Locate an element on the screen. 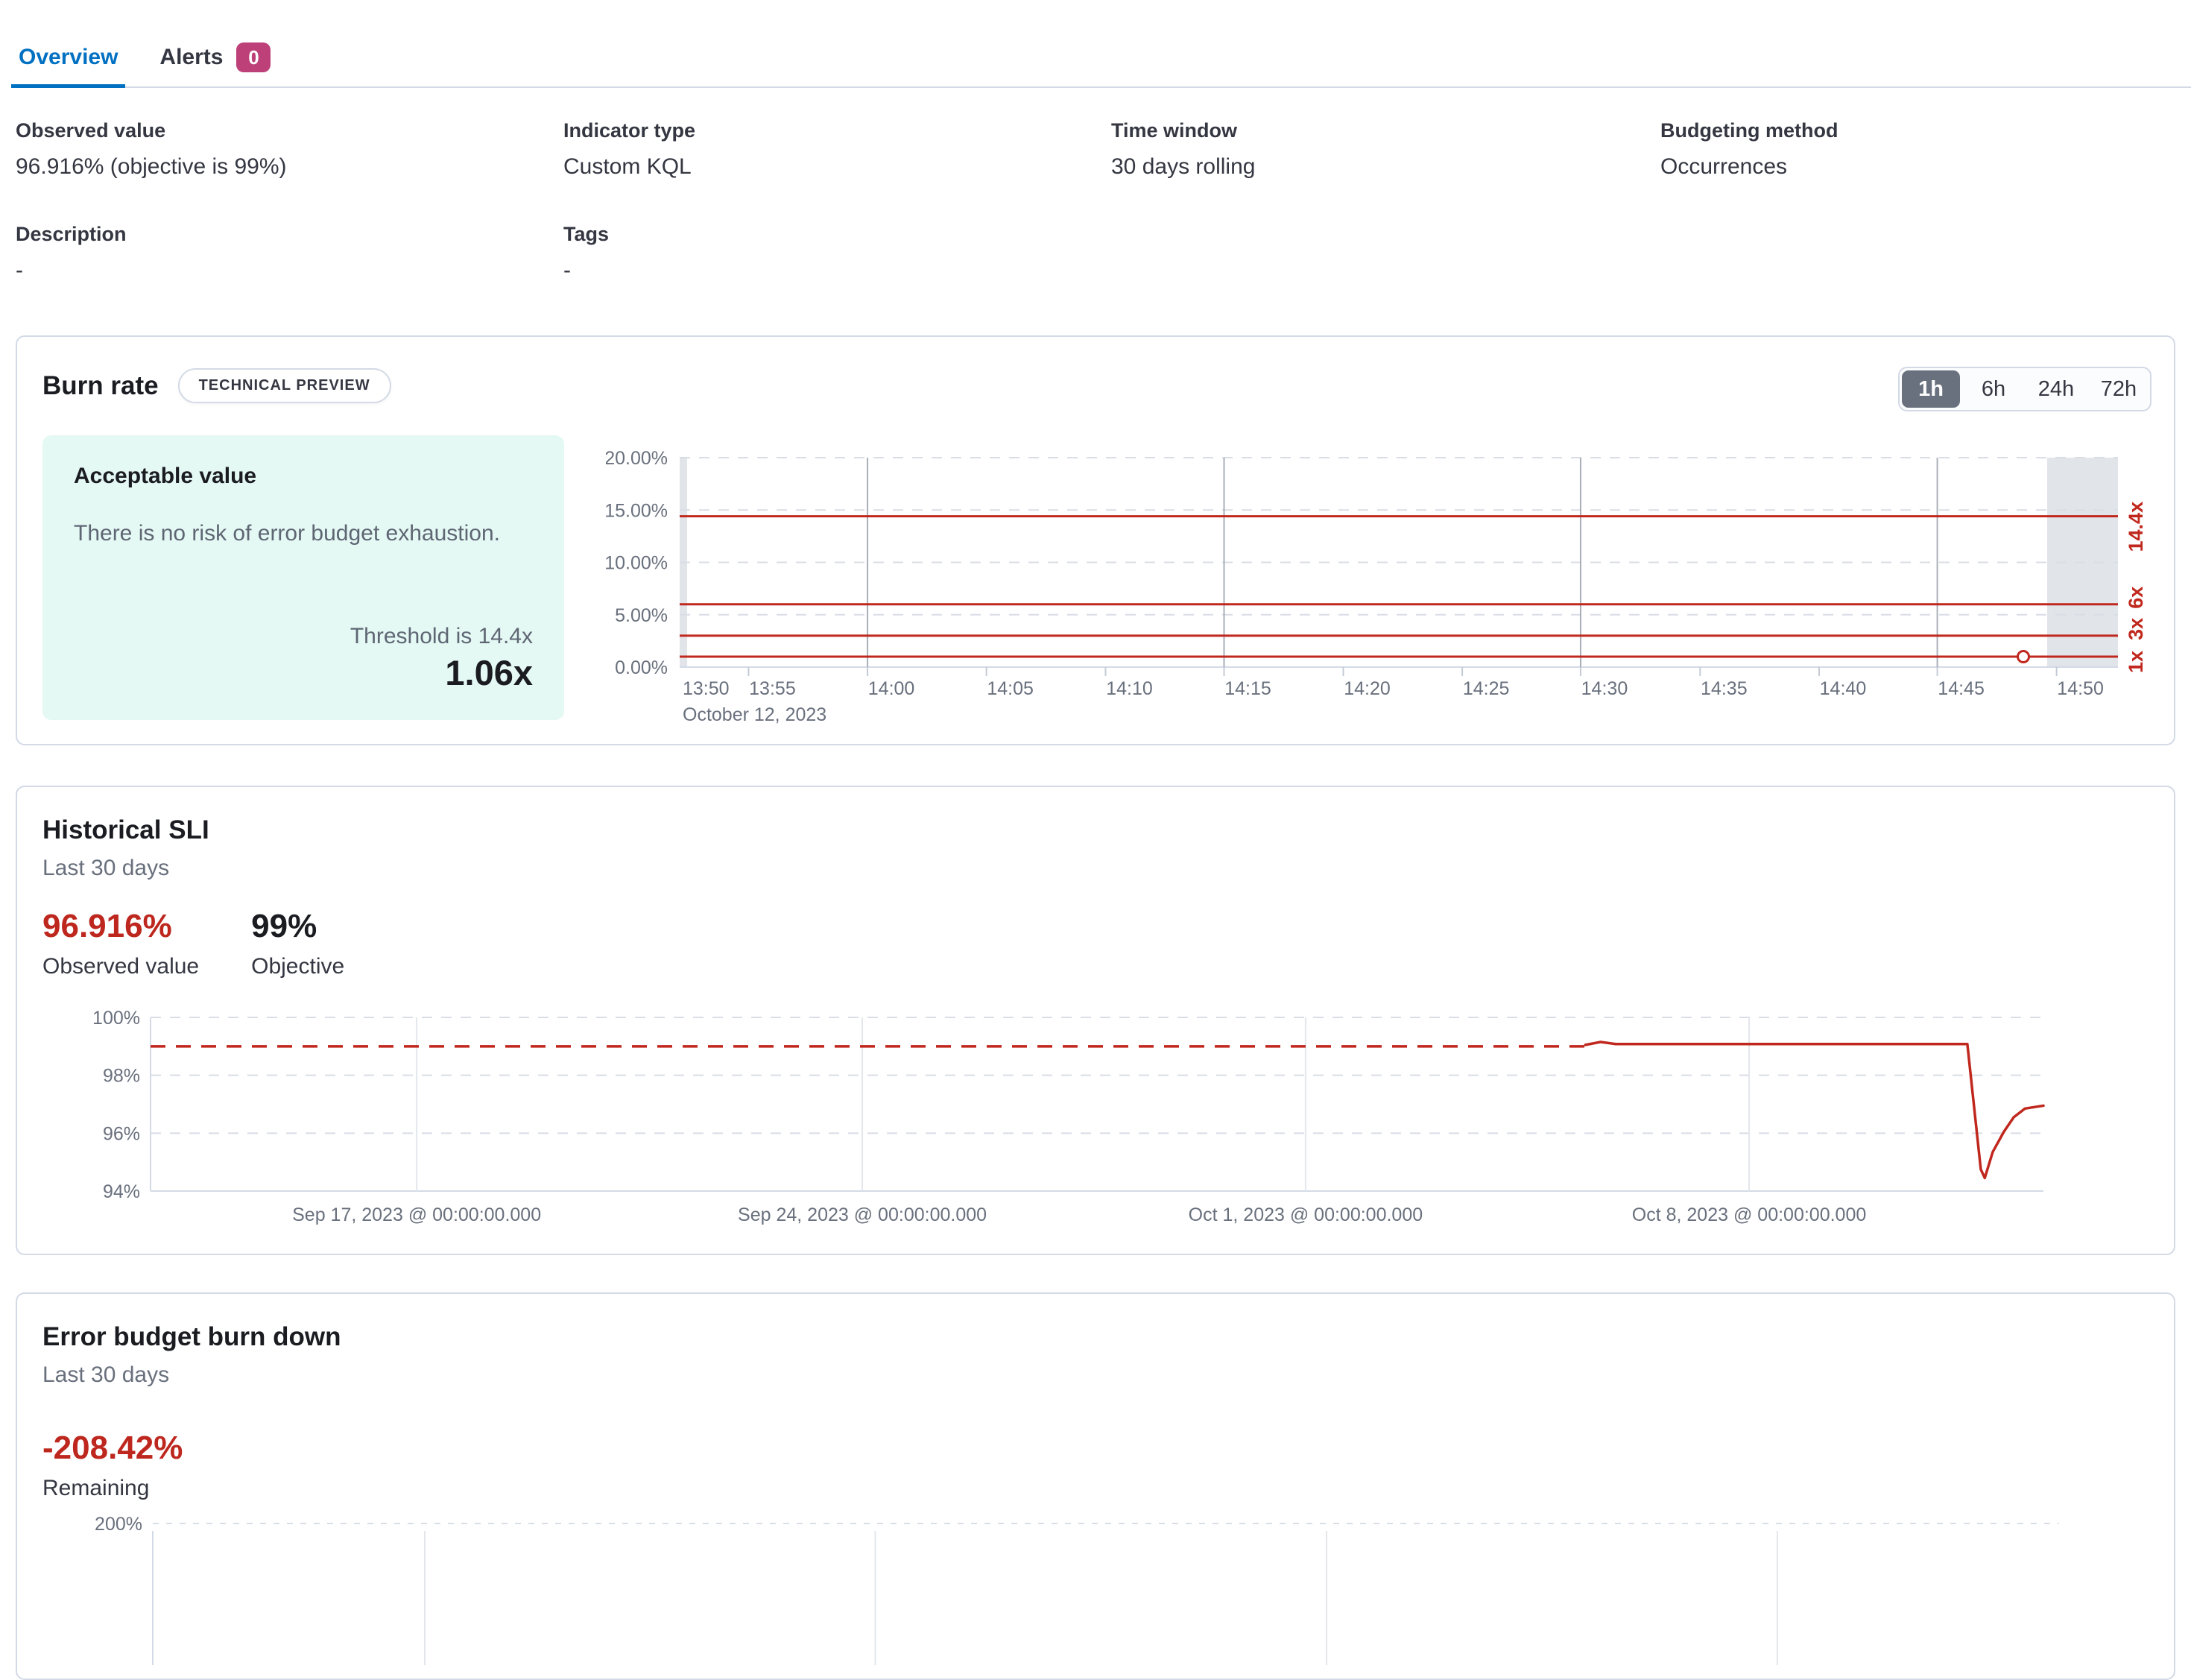 This screenshot has height=1680, width=2191. x-axis-label: 14:10 is located at coordinates (1129, 688).